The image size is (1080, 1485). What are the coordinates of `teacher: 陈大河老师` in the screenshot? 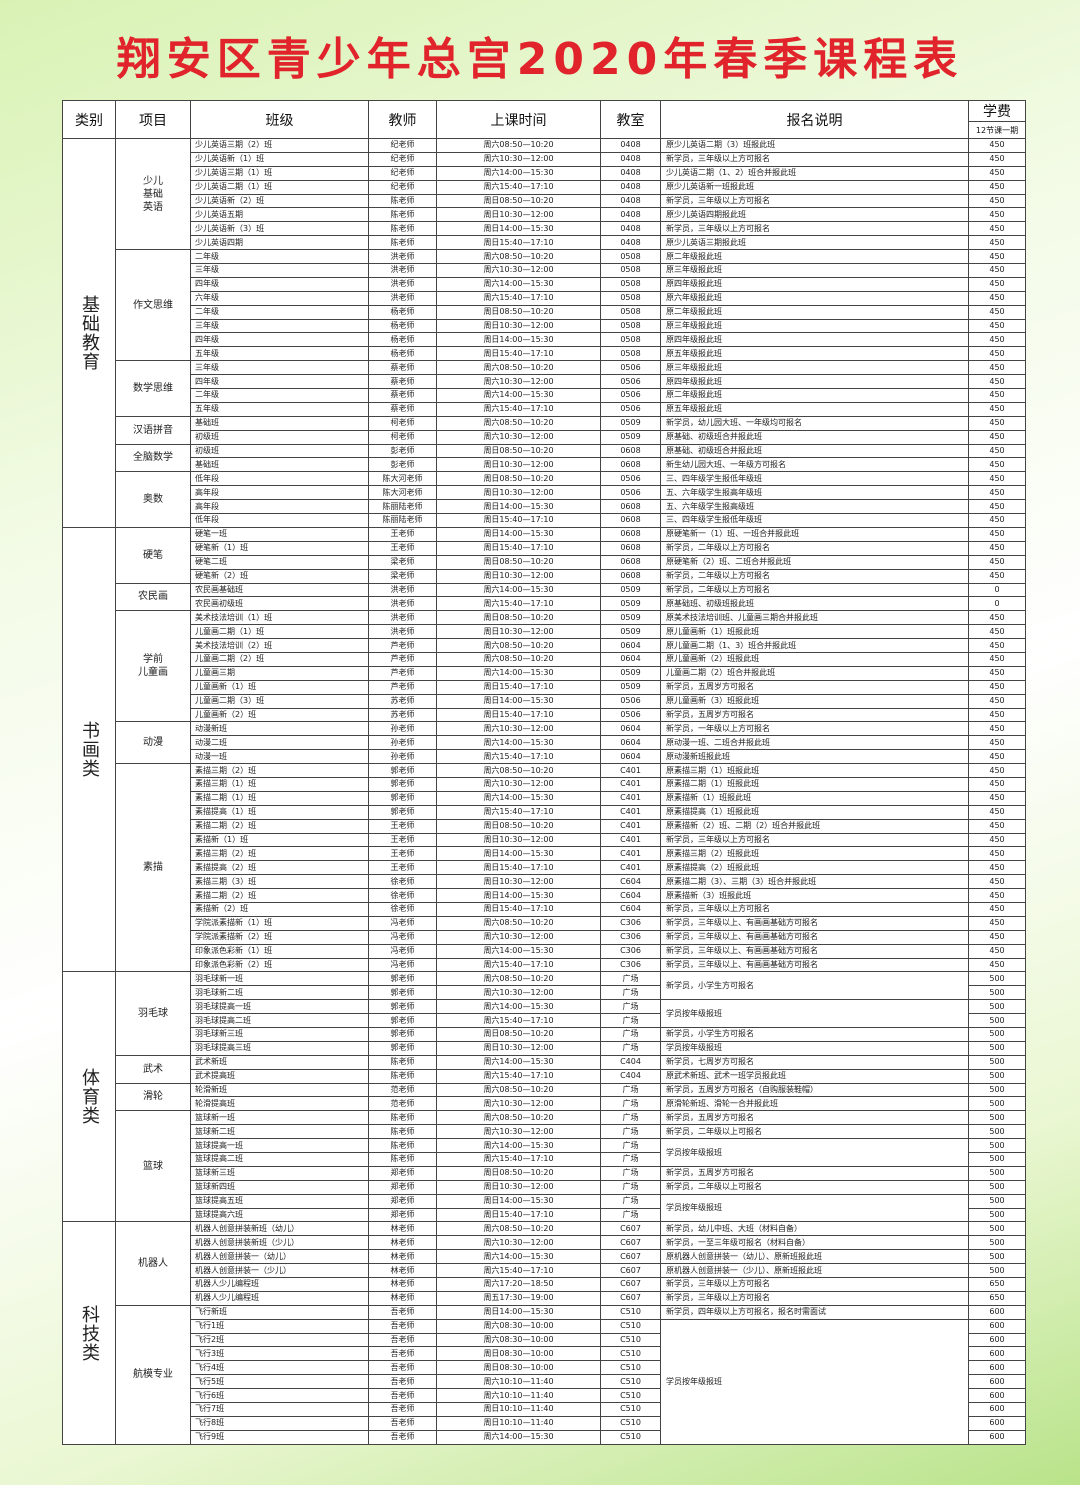 It's located at (402, 493).